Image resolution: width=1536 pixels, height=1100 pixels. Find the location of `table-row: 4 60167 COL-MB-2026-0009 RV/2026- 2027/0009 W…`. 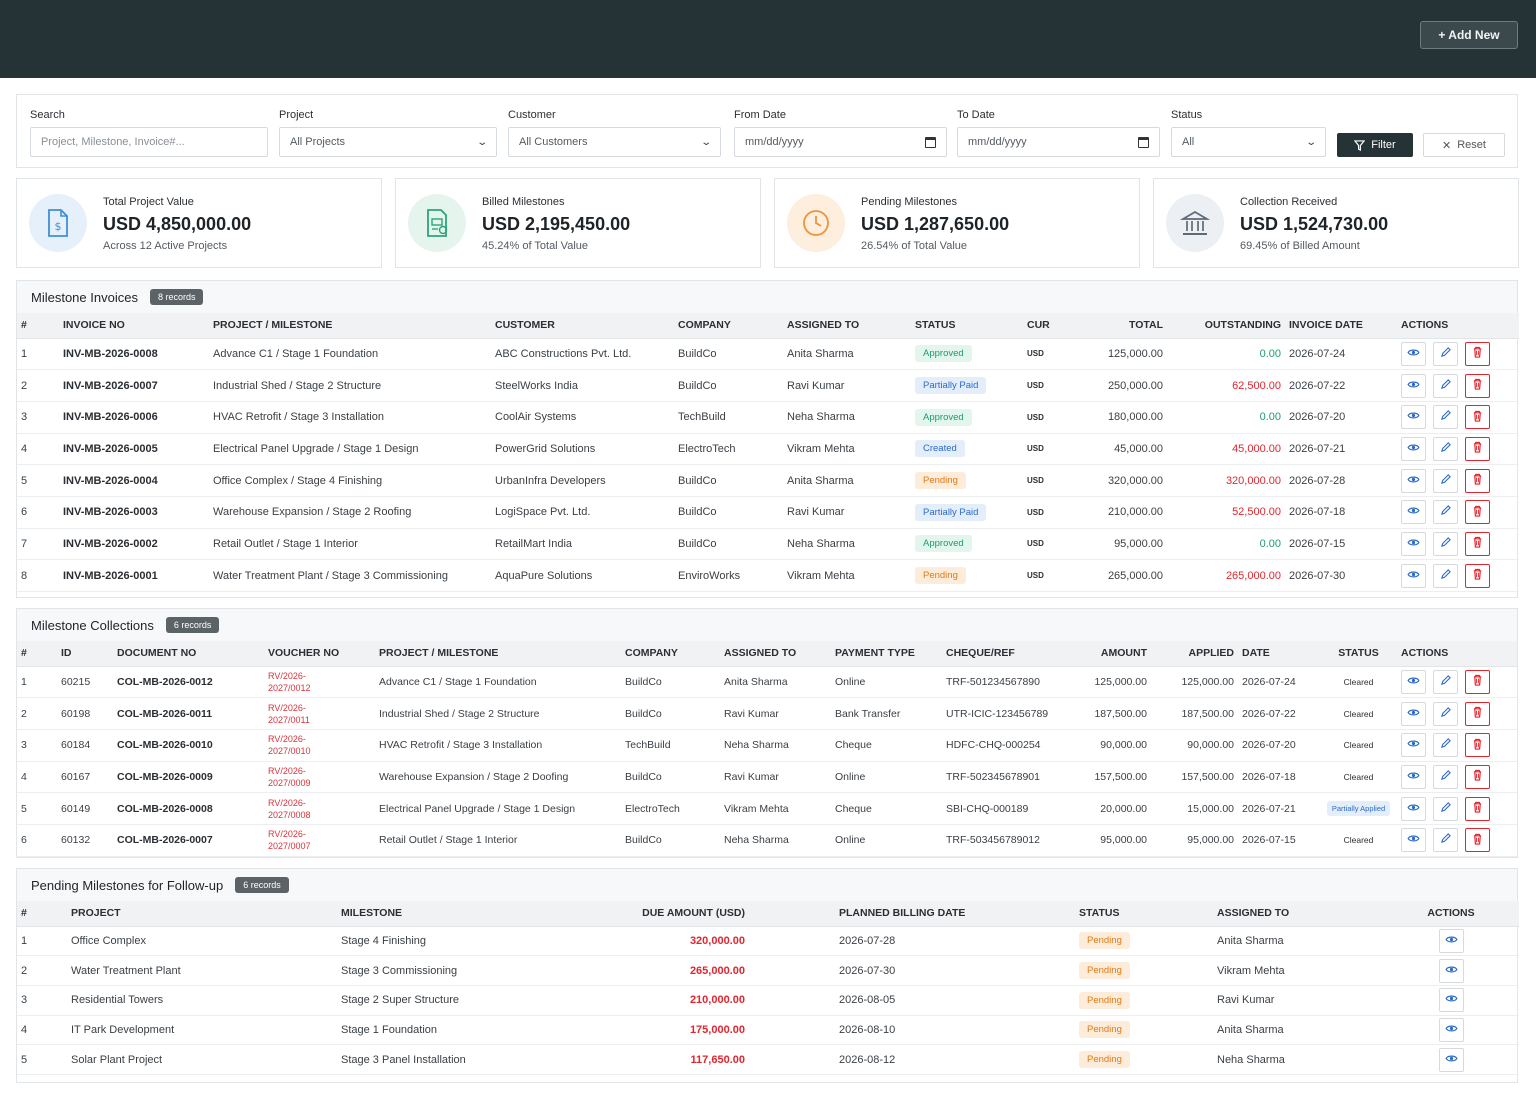

table-row: 4 60167 COL-MB-2026-0009 RV/2026- 2027/0009 W… is located at coordinates (767, 777).